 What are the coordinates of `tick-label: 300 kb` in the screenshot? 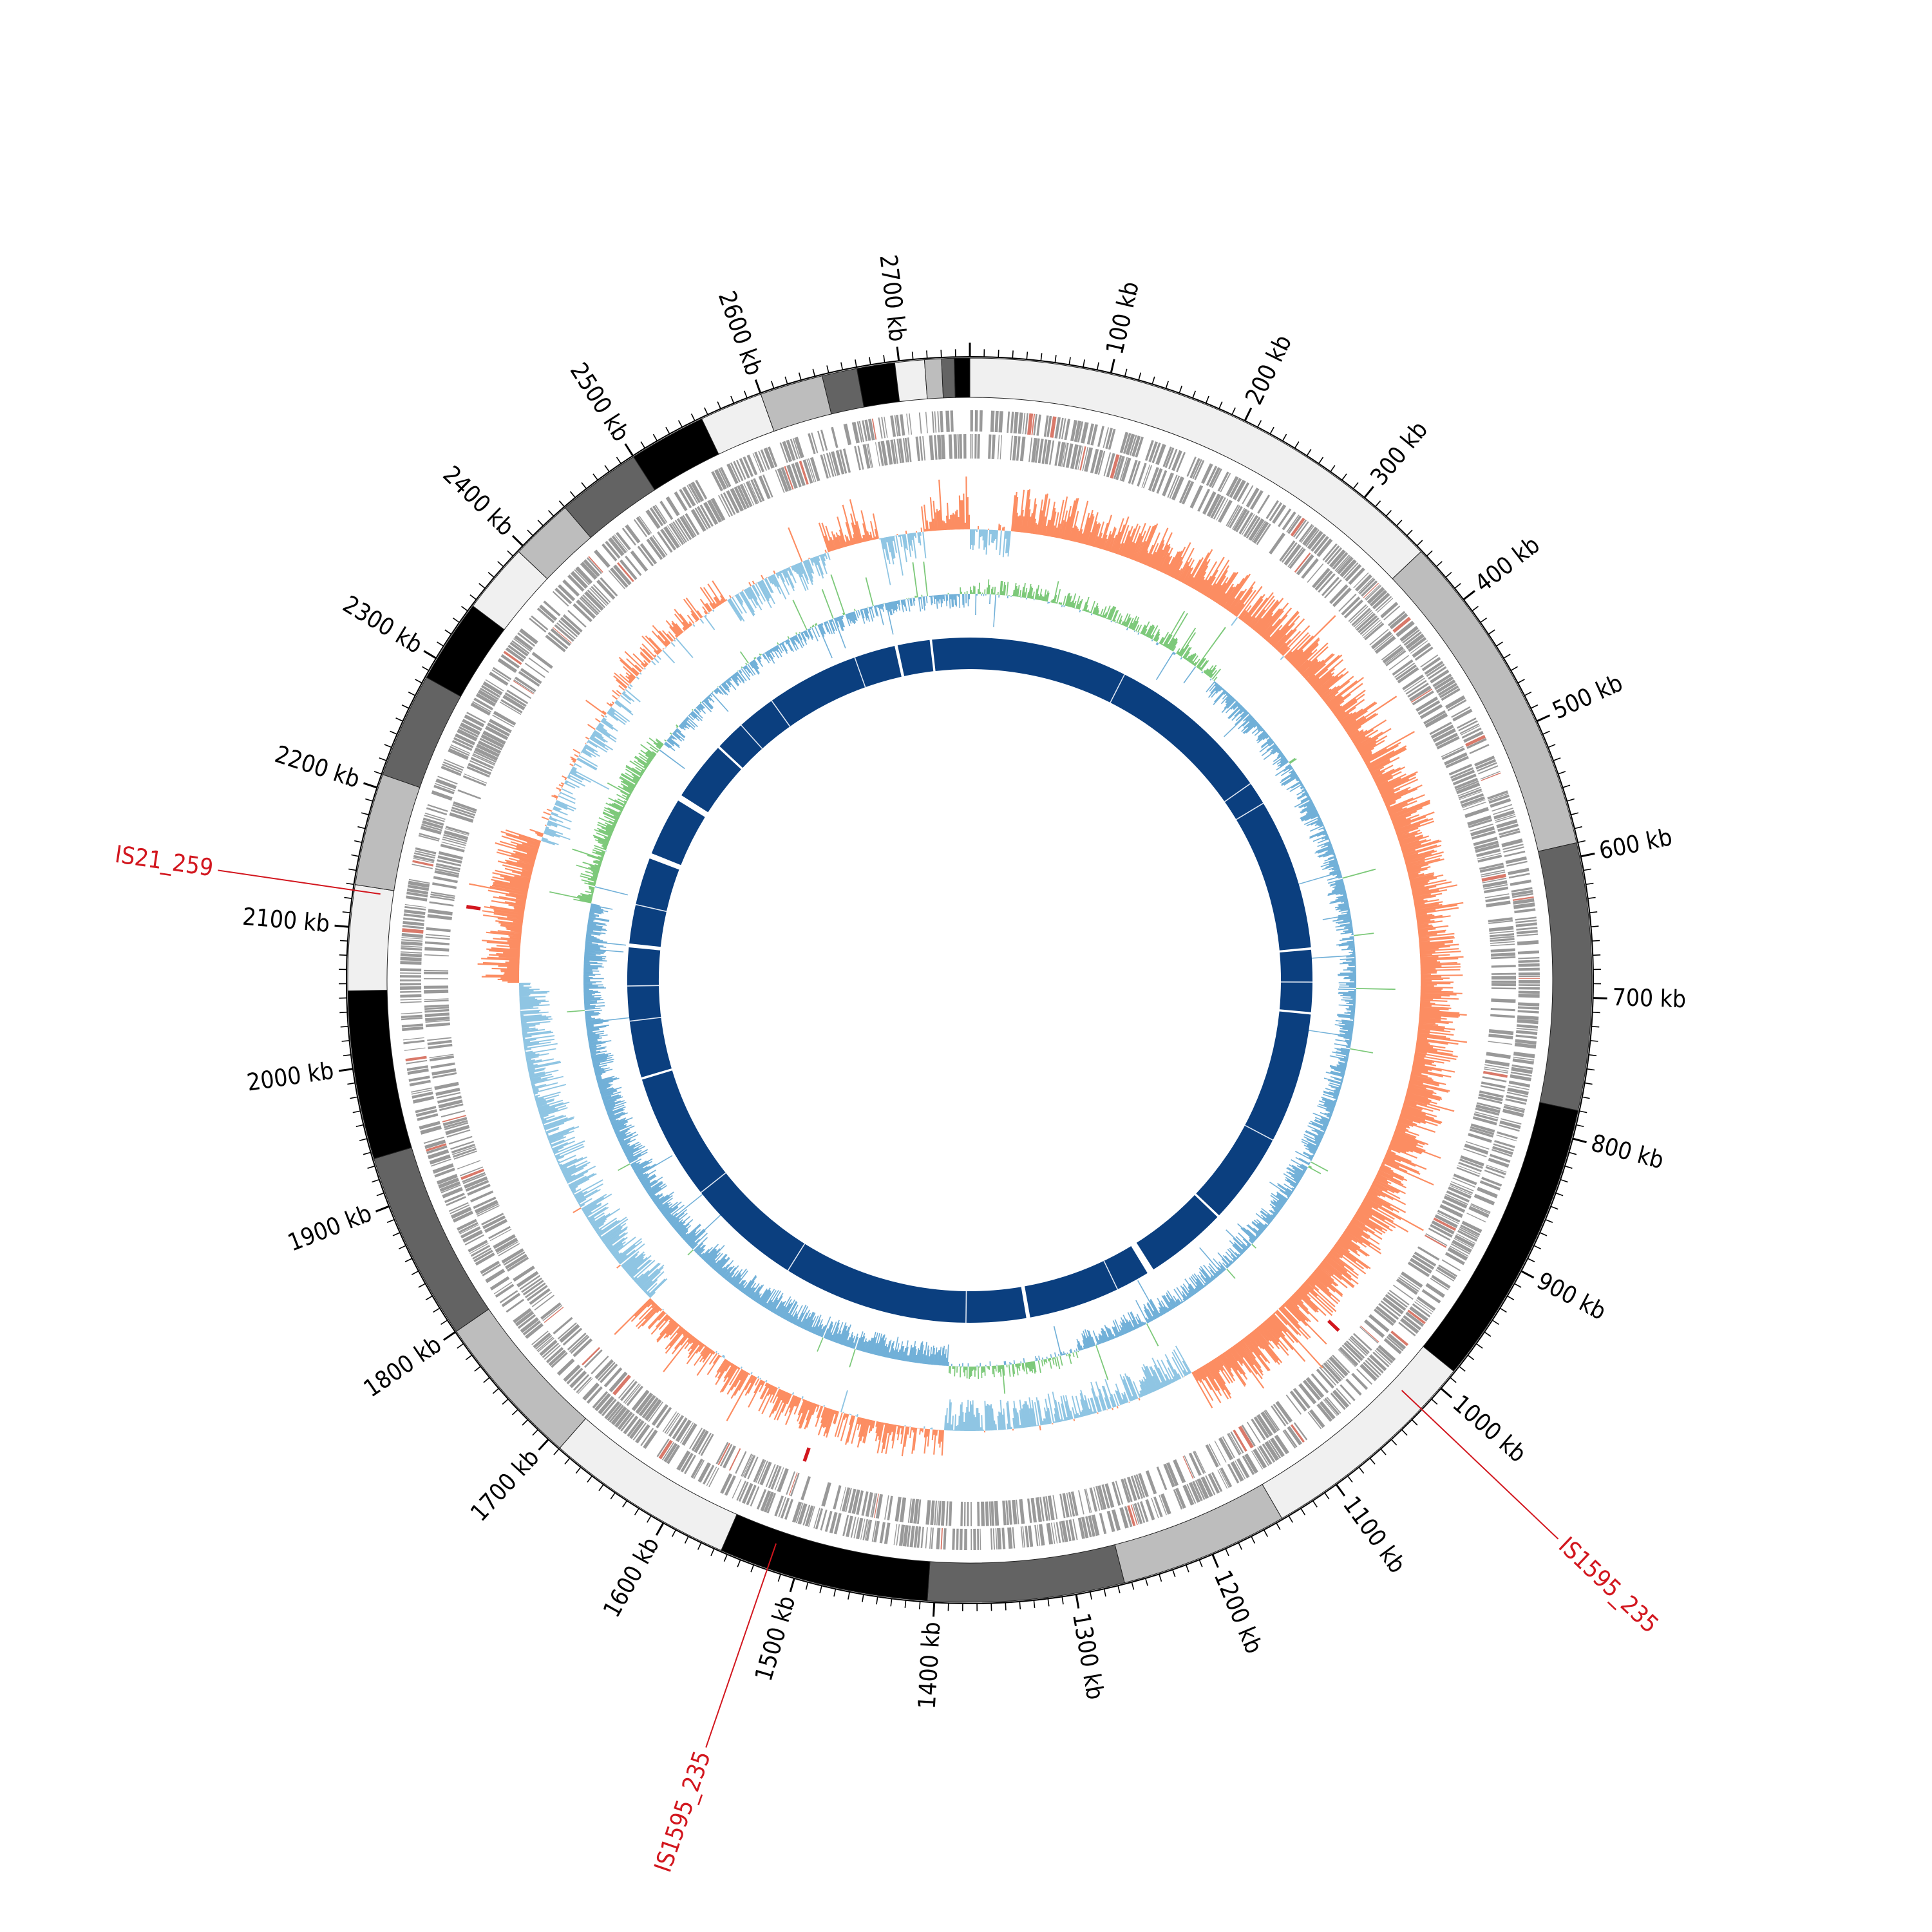 It's located at (1399, 453).